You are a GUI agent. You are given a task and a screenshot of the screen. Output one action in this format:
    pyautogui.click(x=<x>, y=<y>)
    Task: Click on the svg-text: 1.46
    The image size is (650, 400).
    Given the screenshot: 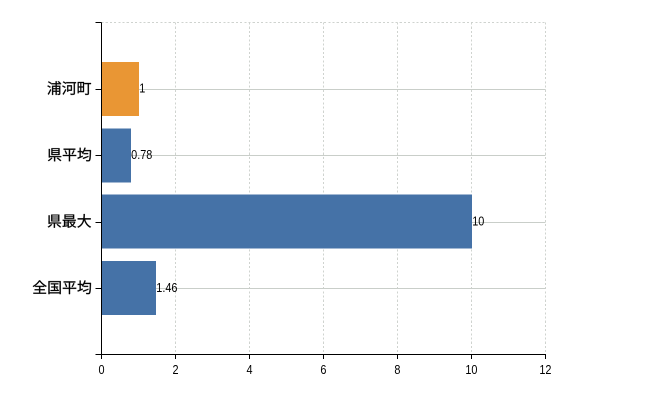 What is the action you would take?
    pyautogui.click(x=166, y=288)
    